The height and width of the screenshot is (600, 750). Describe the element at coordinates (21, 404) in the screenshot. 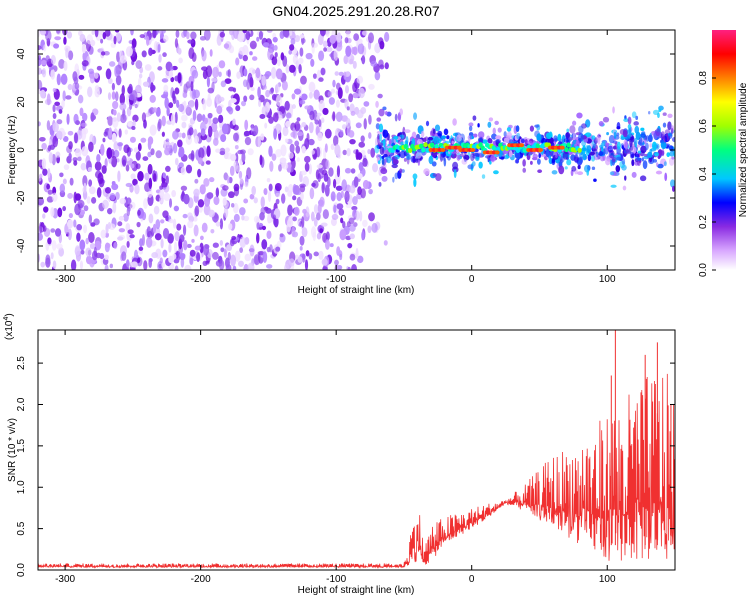

I see `y-tick-label: 2.0` at that location.